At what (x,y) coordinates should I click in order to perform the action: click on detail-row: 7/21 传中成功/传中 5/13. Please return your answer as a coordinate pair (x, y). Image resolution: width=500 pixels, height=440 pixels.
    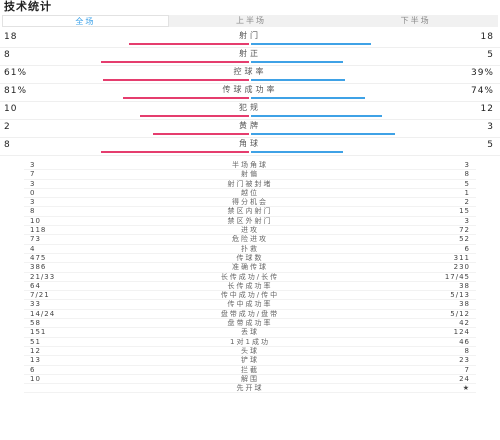
    Looking at the image, I should click on (250, 296).